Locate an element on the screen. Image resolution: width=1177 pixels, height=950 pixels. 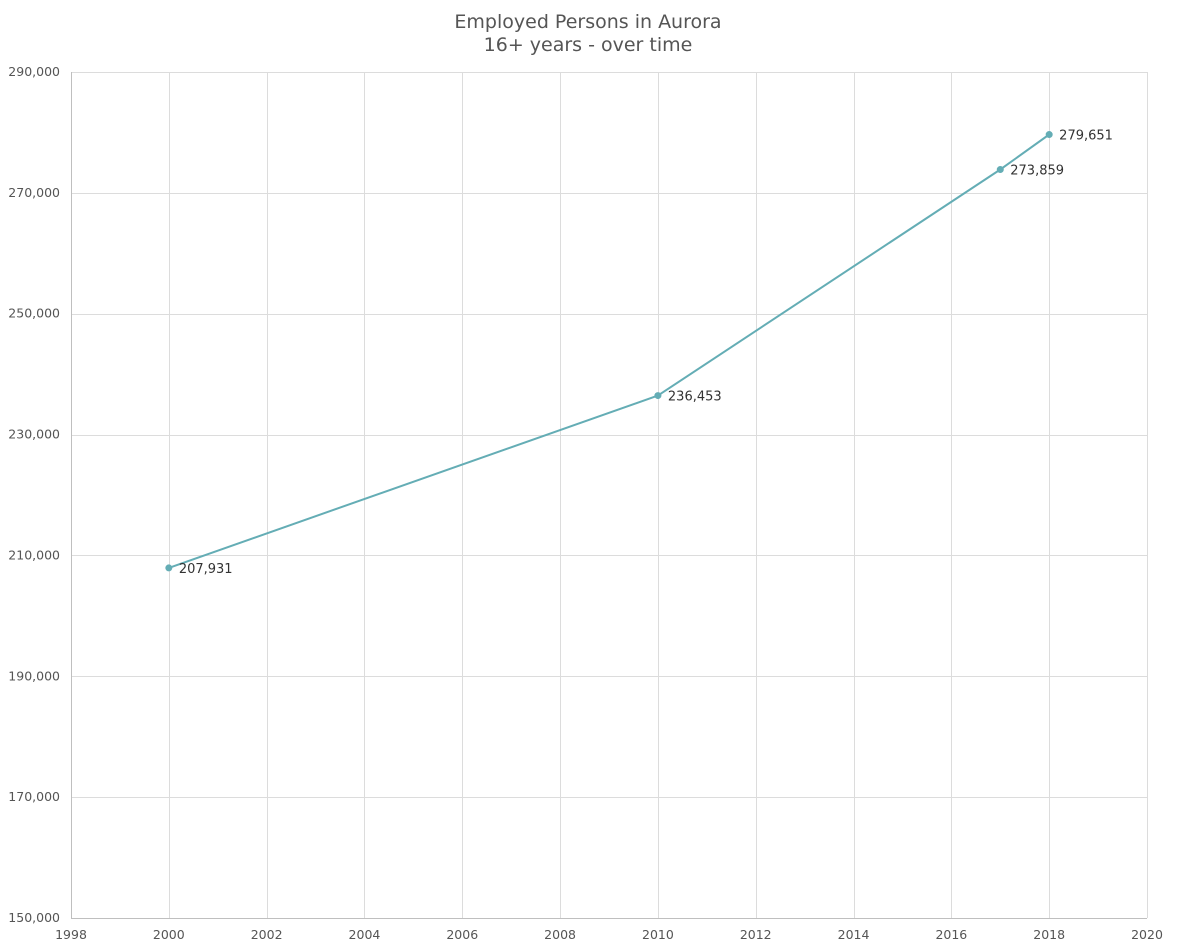
data-label-2000: 207,931 is located at coordinates (206, 569).